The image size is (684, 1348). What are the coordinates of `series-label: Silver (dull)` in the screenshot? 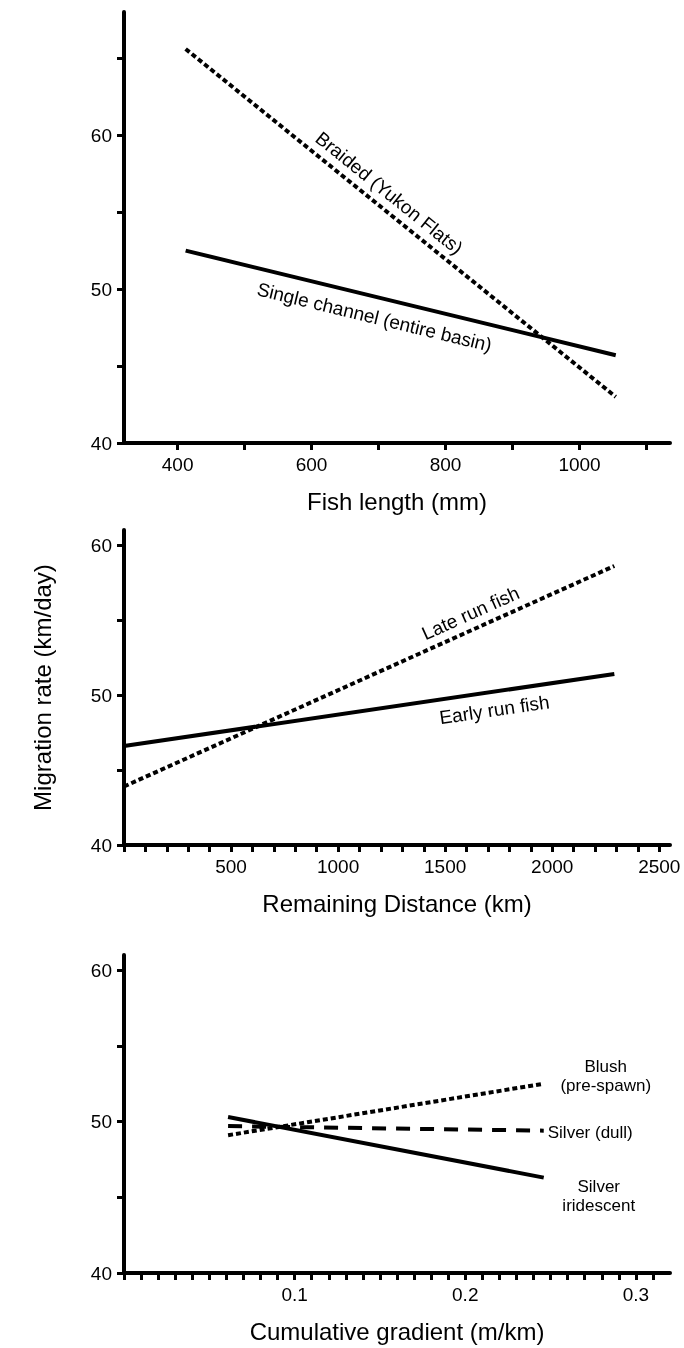 It's located at (590, 1133).